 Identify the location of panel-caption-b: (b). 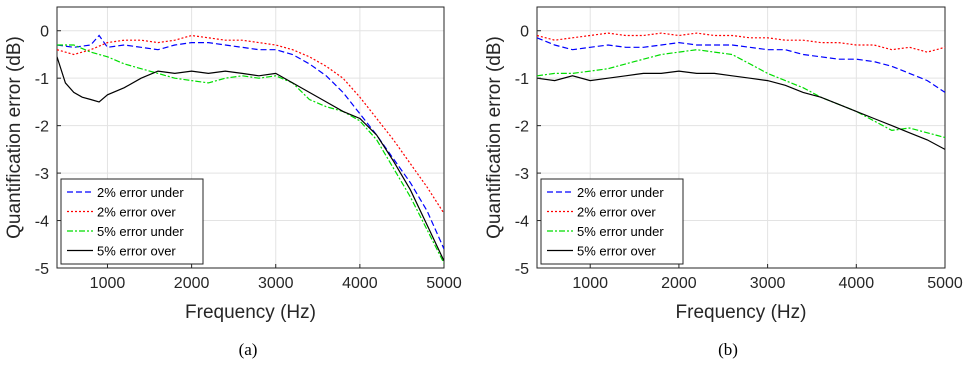
(728, 349).